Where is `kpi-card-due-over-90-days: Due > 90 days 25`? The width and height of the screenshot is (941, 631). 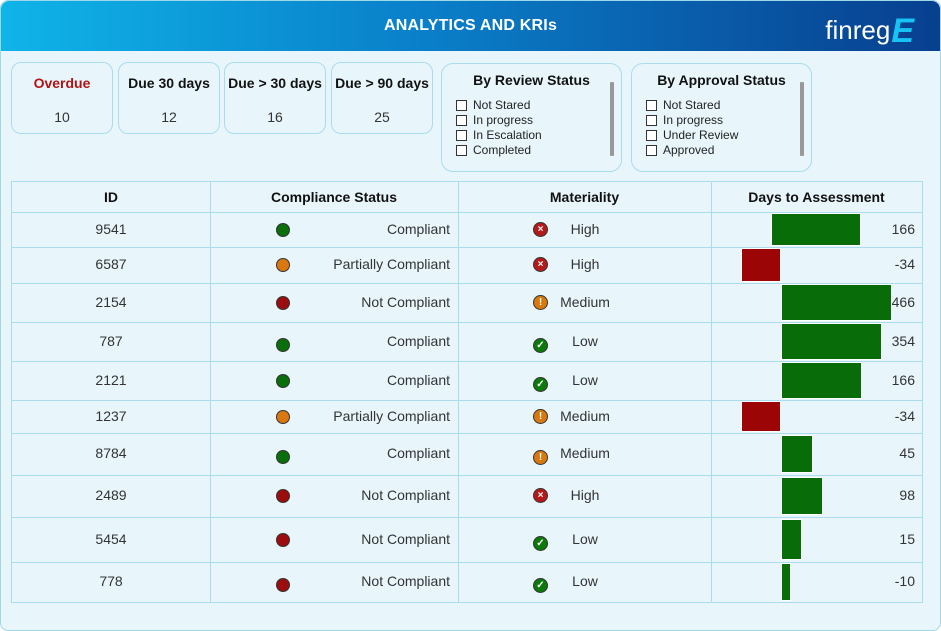
kpi-card-due-over-90-days: Due > 90 days 25 is located at coordinates (382, 98).